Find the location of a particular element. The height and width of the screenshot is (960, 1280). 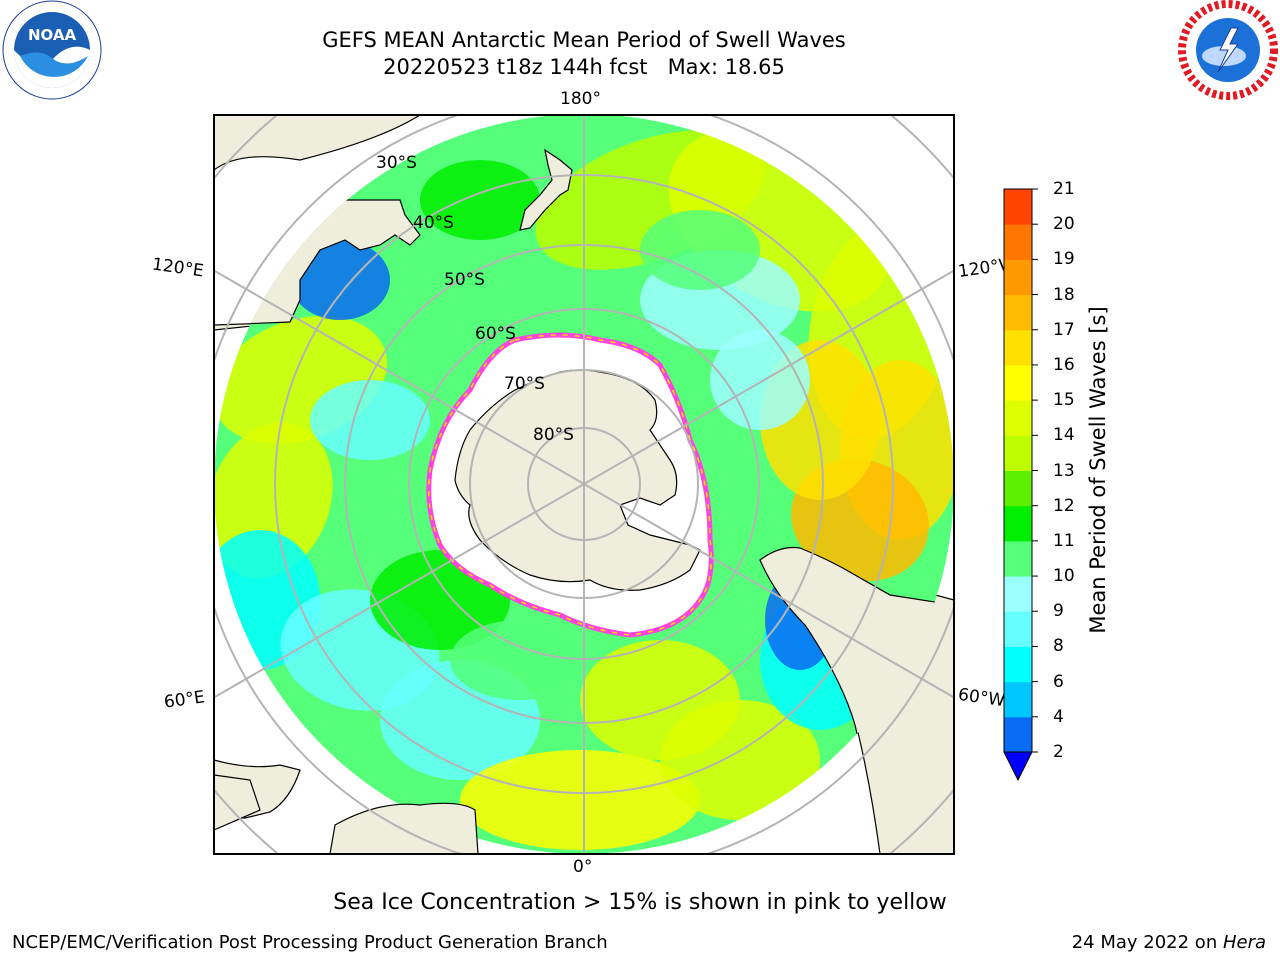

chart-title-line2: 20220523 t18z 144h fcst Max: 18.65 is located at coordinates (584, 67).